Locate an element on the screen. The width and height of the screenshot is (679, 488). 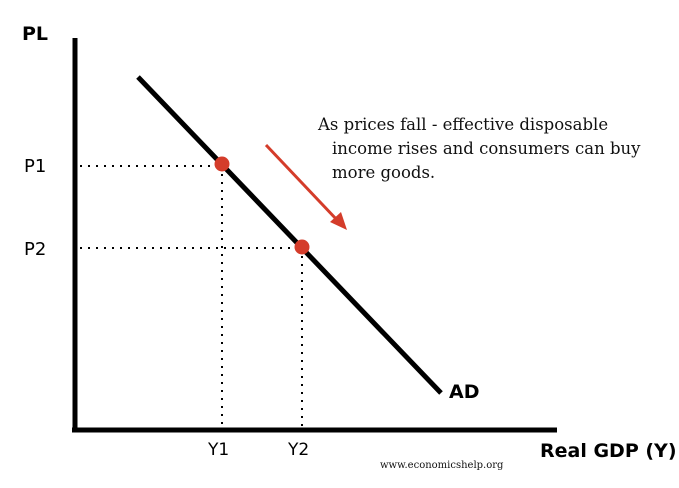
annotation-line-1: As prices fall - effective disposable is located at coordinates (462, 124).